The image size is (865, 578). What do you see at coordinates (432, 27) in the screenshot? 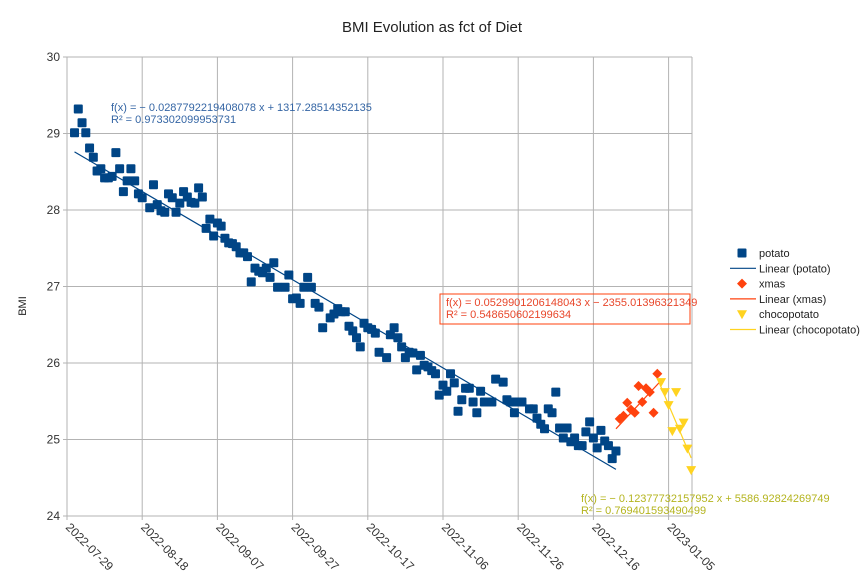
I see `chart-title: BMI Evolution as fct of Diet` at bounding box center [432, 27].